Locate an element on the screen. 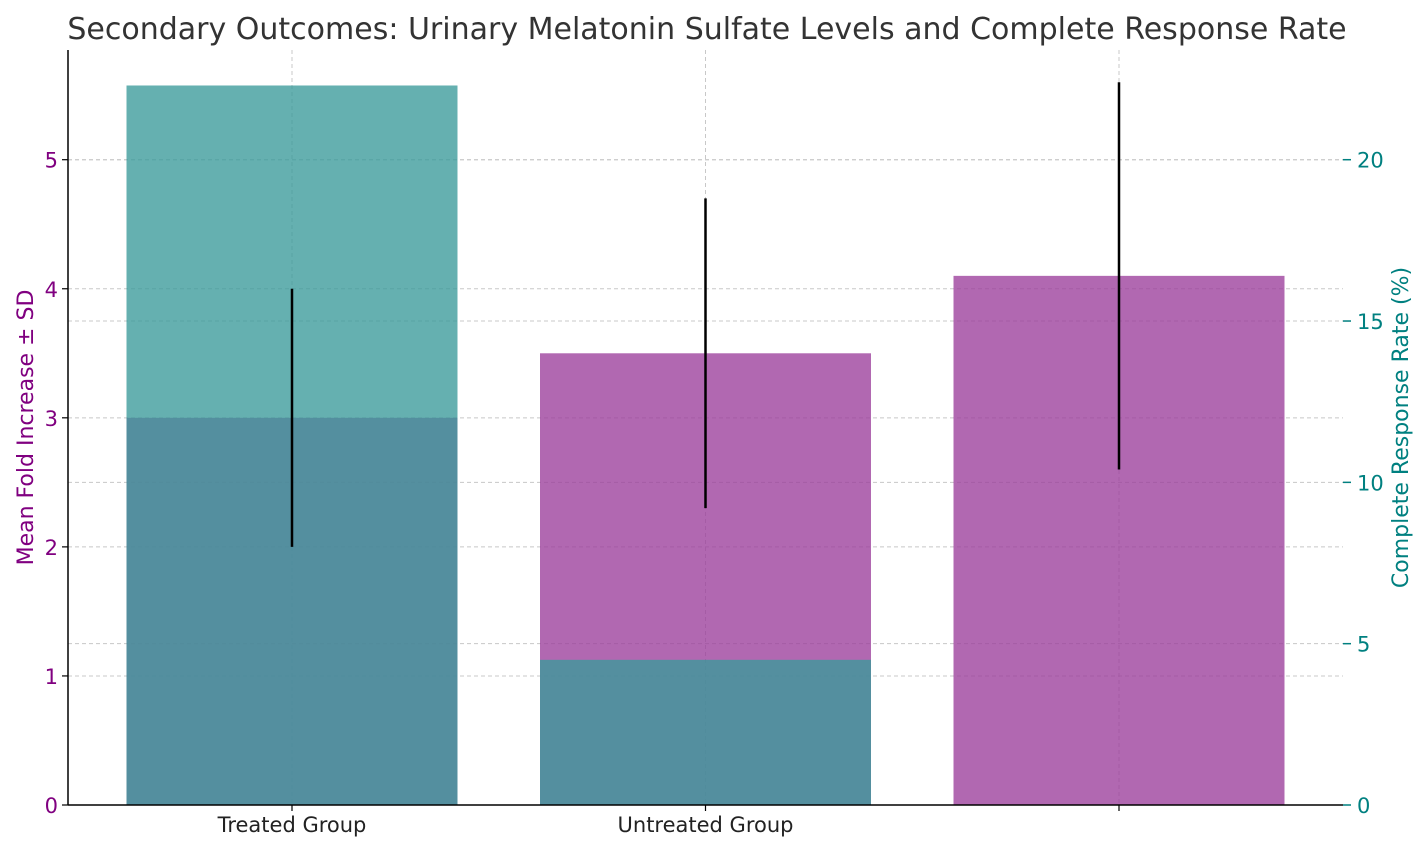 Image resolution: width=1428 pixels, height=851 pixels. y-axis-label-left: Mean Fold Increase ± SD is located at coordinates (26, 428).